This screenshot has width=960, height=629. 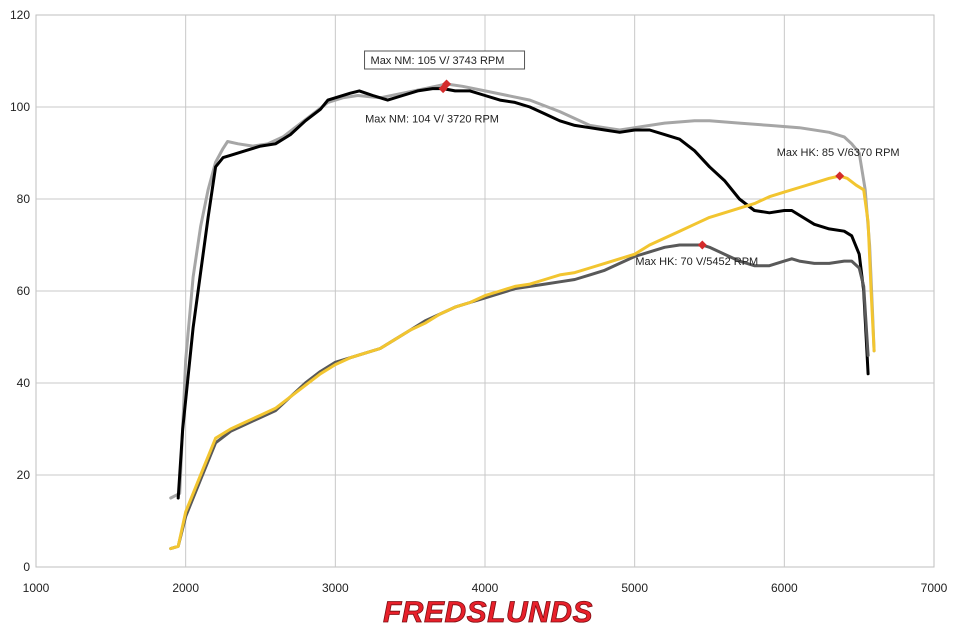 I want to click on logo-text: FREDSLUNDS, so click(x=488, y=612).